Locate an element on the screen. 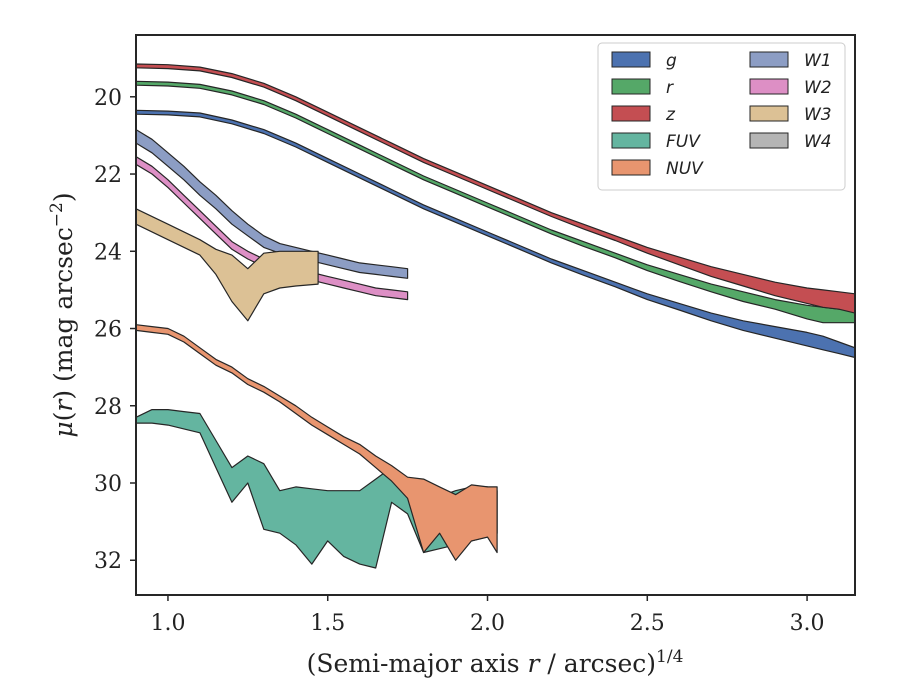 This screenshot has width=900, height=700. legend-label-w1: W1 is located at coordinates (818, 61).